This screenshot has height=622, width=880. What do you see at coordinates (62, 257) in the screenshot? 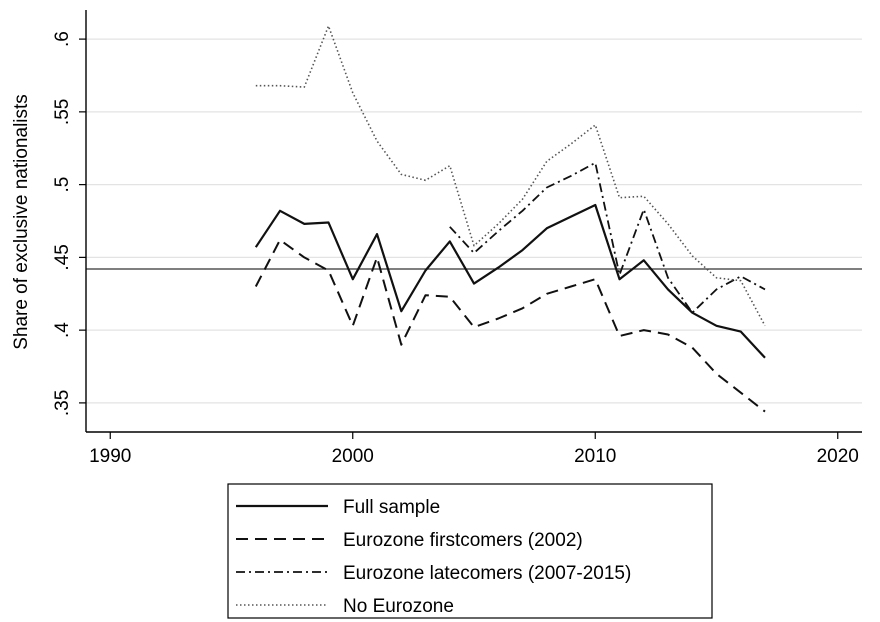
I see `y-tick-label: .45` at bounding box center [62, 257].